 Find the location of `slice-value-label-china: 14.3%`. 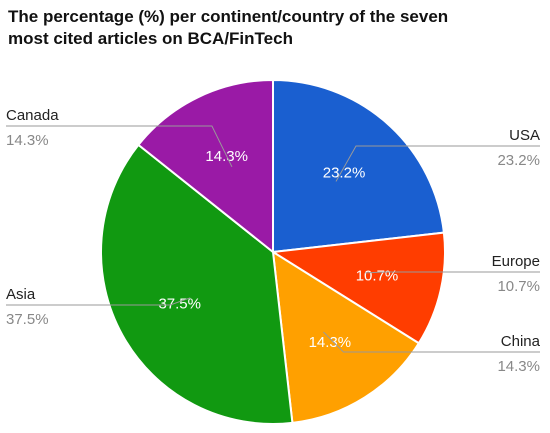

slice-value-label-china: 14.3% is located at coordinates (330, 342).